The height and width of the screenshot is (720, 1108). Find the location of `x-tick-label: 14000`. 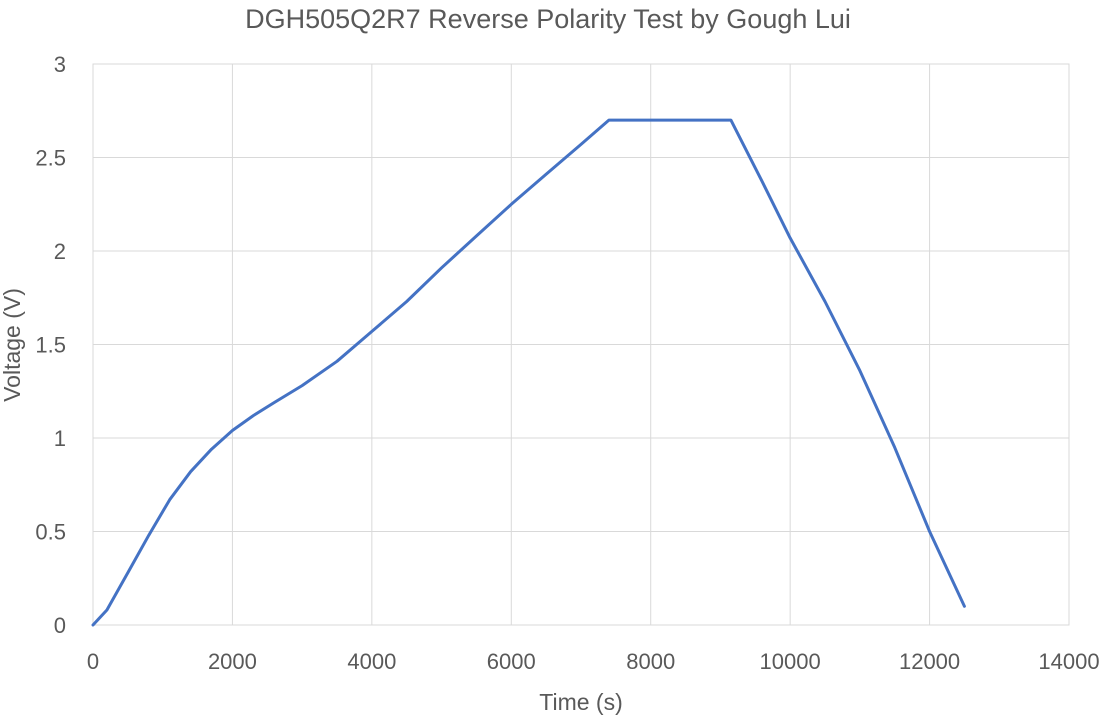

x-tick-label: 14000 is located at coordinates (1068, 661).